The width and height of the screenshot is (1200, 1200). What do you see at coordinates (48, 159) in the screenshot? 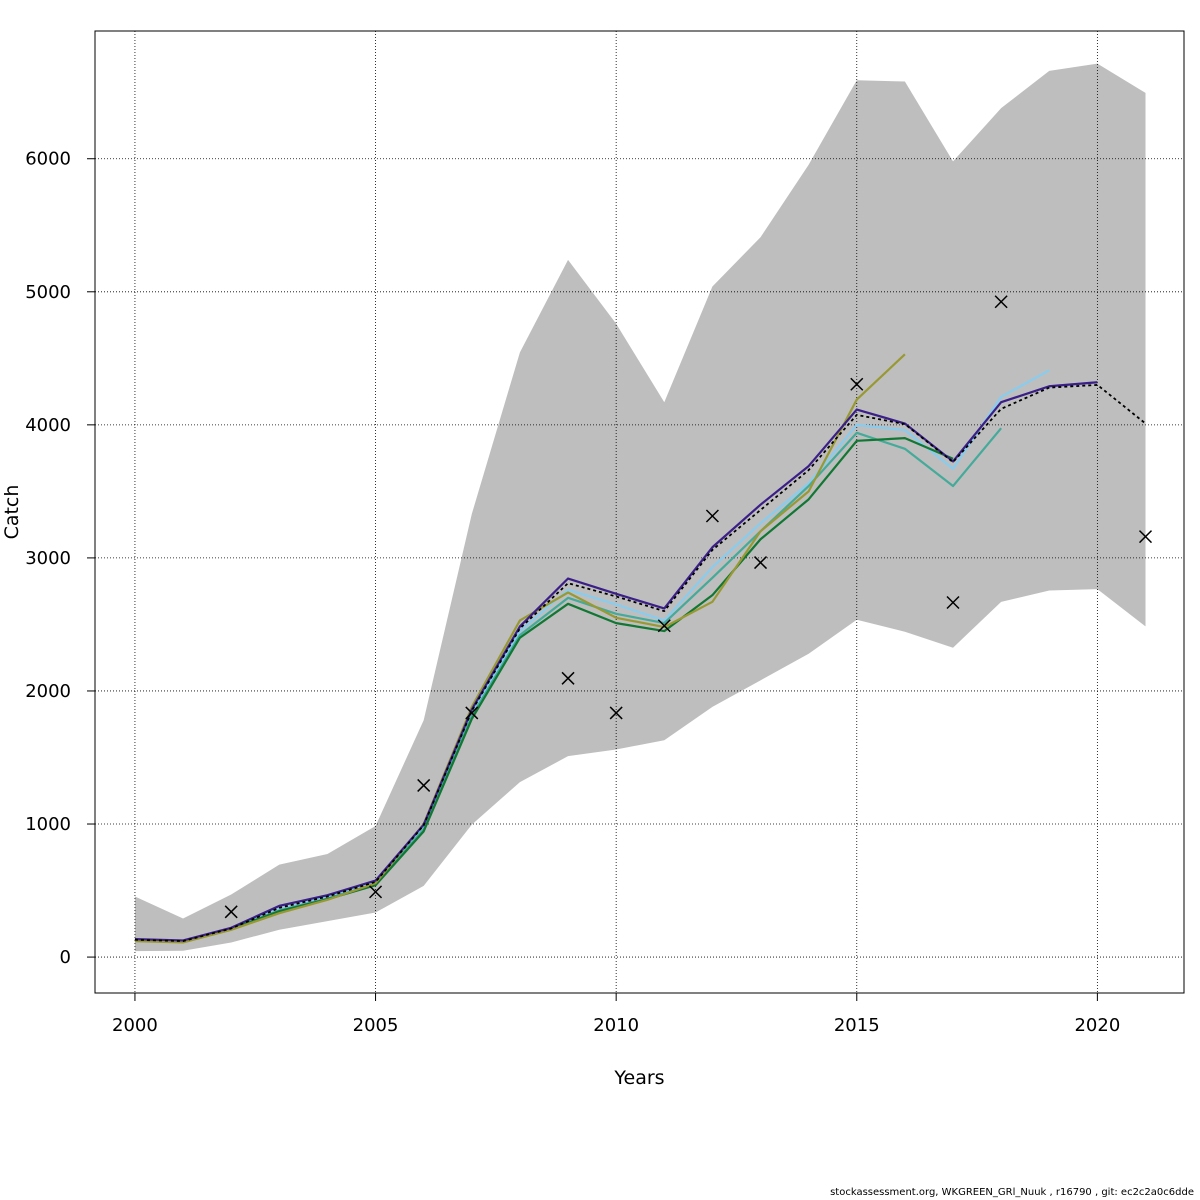
I see `y-tick-label: 6000` at bounding box center [48, 159].